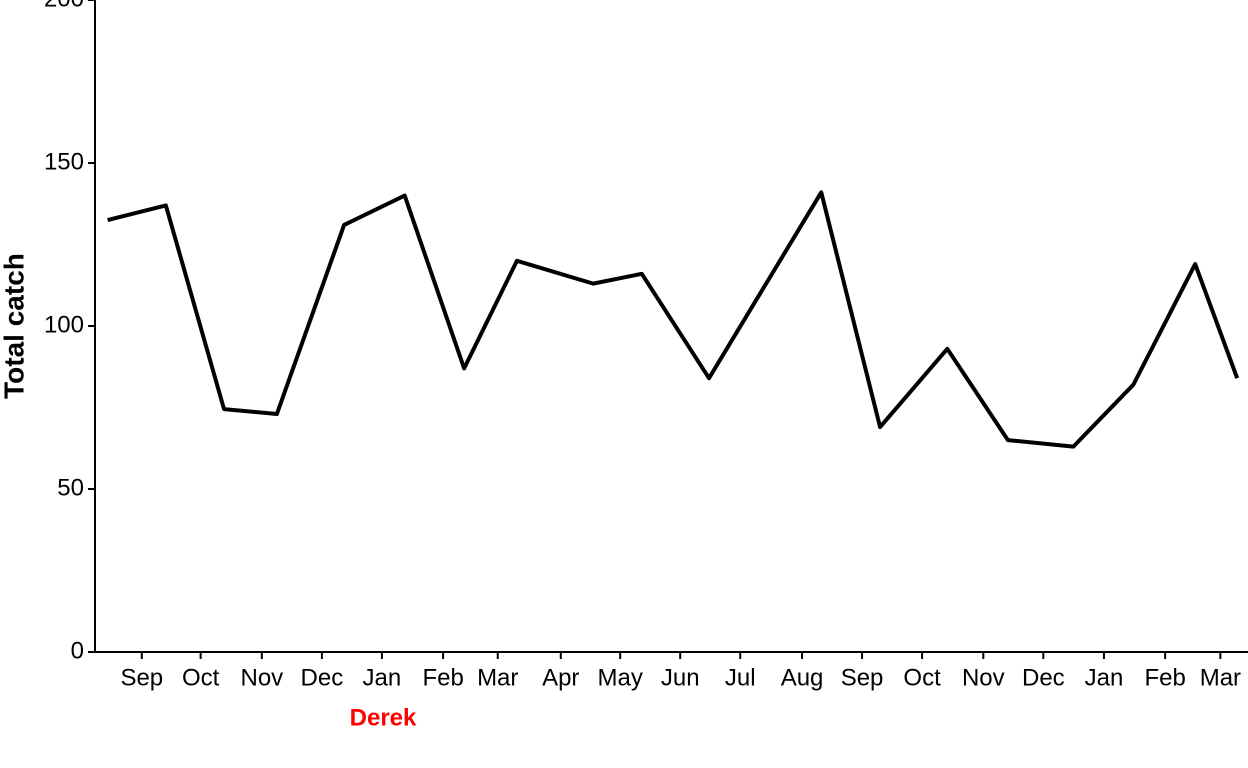 This screenshot has width=1248, height=768. I want to click on x-tick-label: May, so click(620, 677).